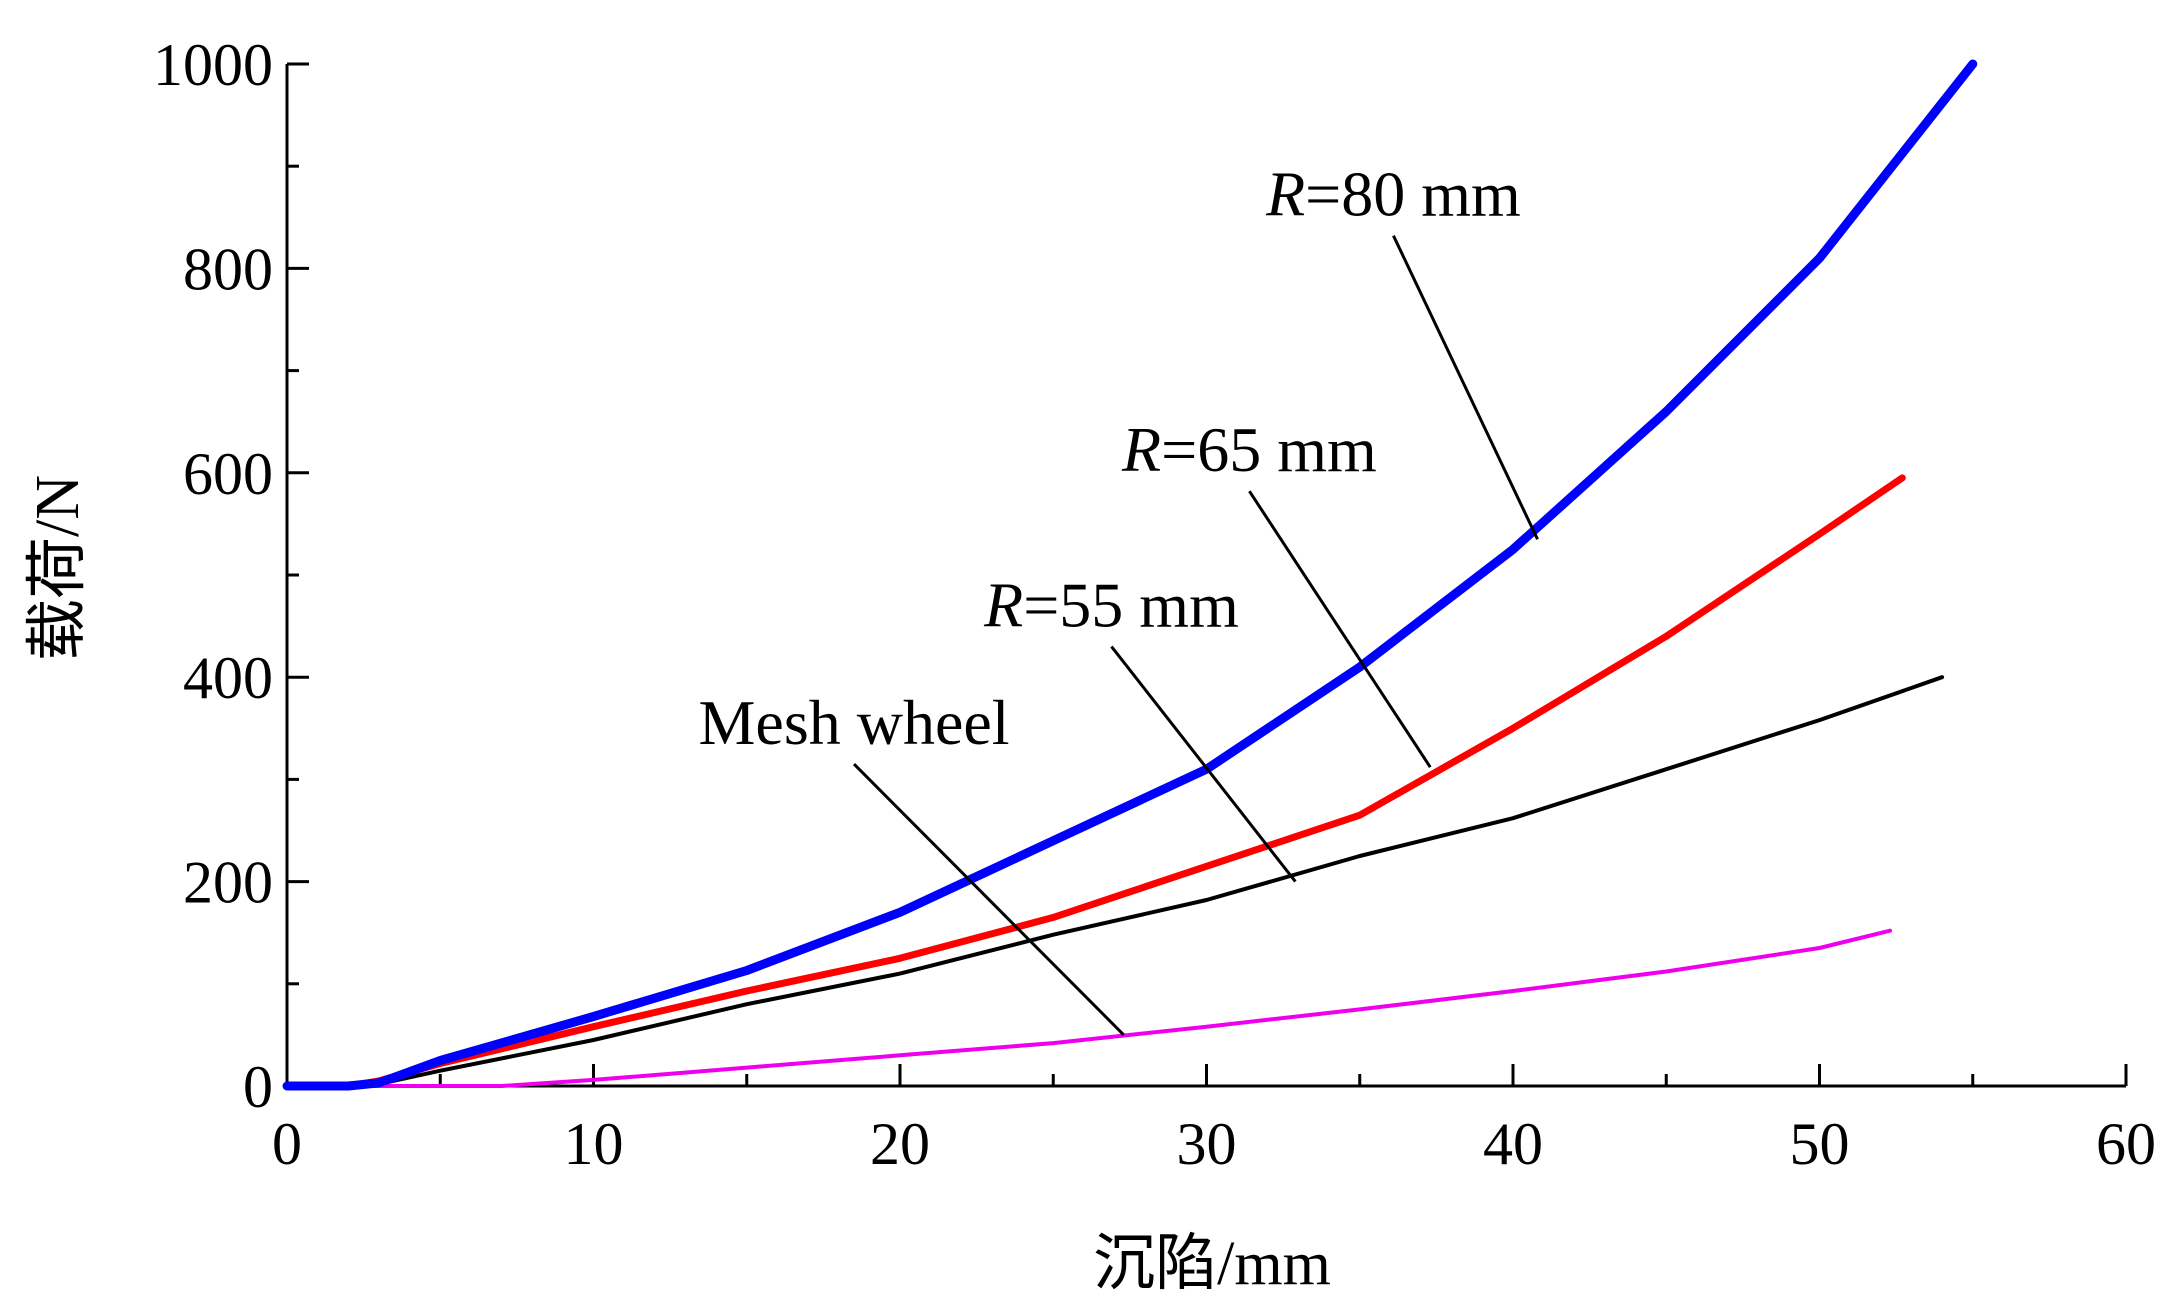  Describe the element at coordinates (228, 678) in the screenshot. I see `y-tick-label: 400` at that location.